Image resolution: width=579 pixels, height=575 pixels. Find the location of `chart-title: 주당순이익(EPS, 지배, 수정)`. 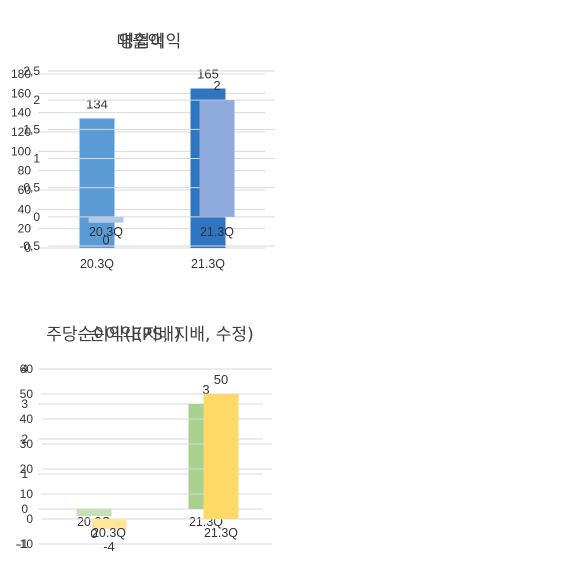

chart-title: 주당순이익(EPS, 지배, 수정) is located at coordinates (149, 335).